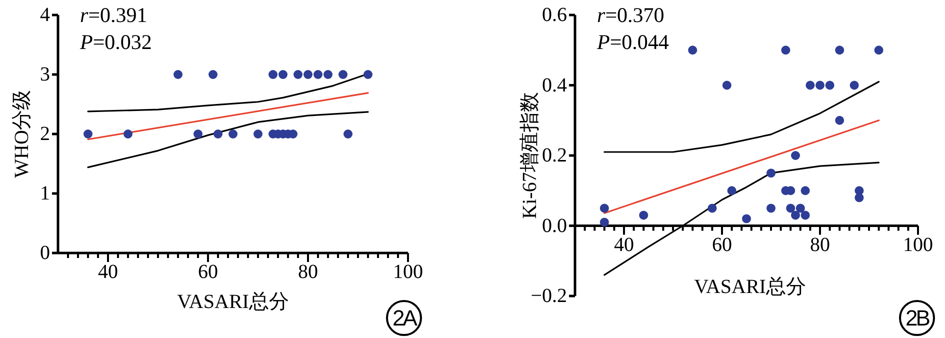  What do you see at coordinates (554, 15) in the screenshot?
I see `y-tick-label: 0.6` at bounding box center [554, 15].